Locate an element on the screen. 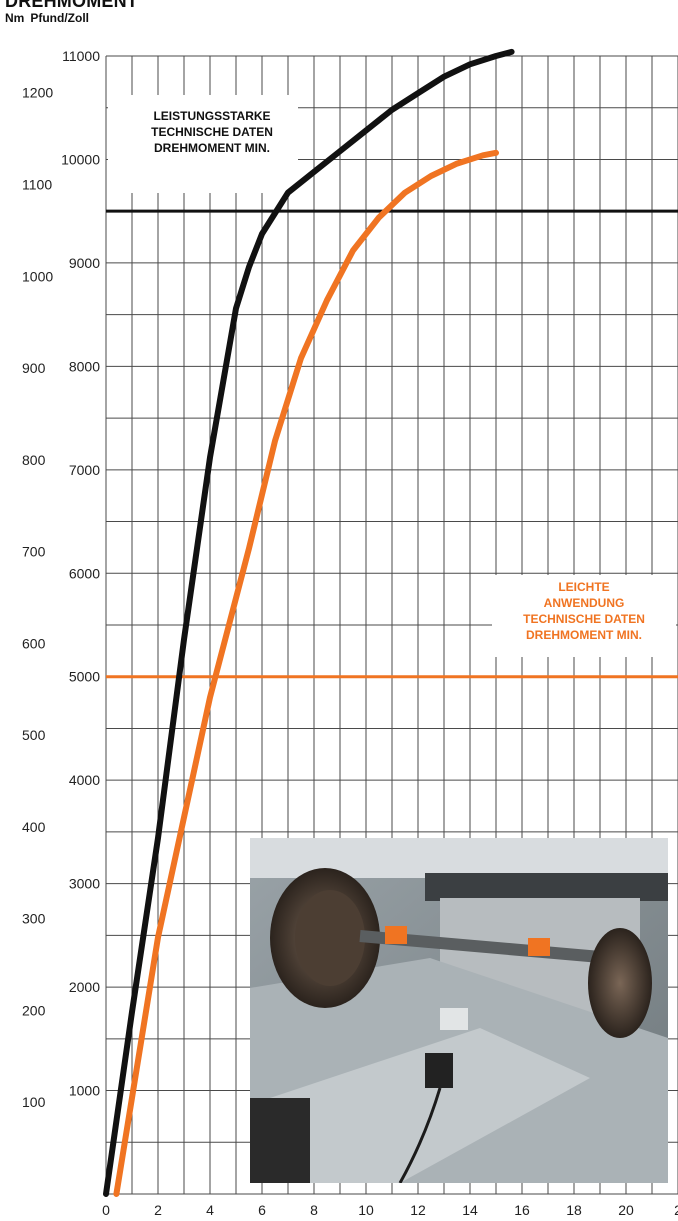 The image size is (678, 1221). reference-label-heavy: LEISTUNGSSTARKE is located at coordinates (211, 116).